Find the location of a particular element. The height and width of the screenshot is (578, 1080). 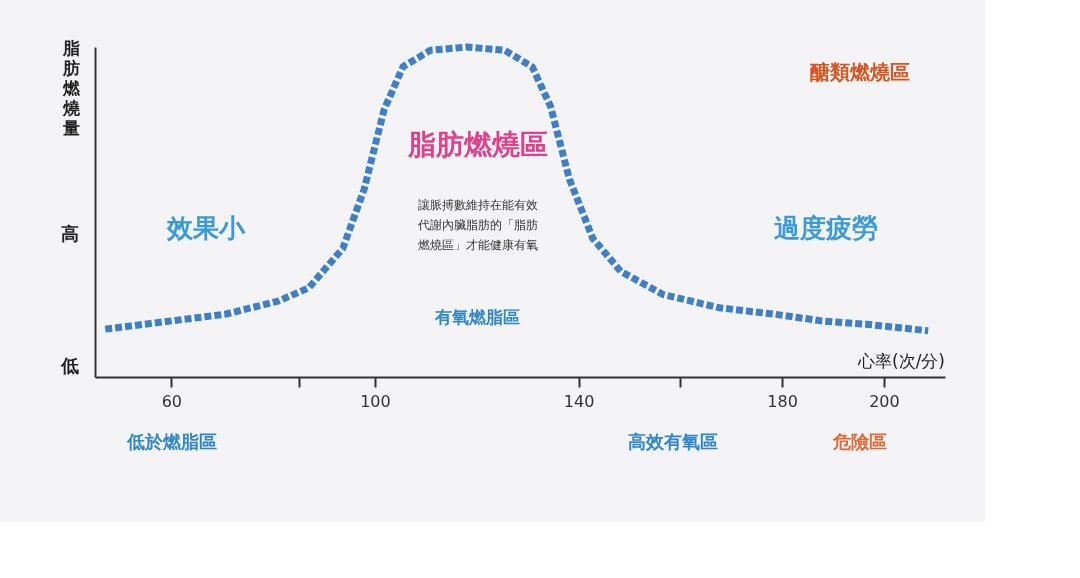

x-tick-label: 60 is located at coordinates (172, 401).